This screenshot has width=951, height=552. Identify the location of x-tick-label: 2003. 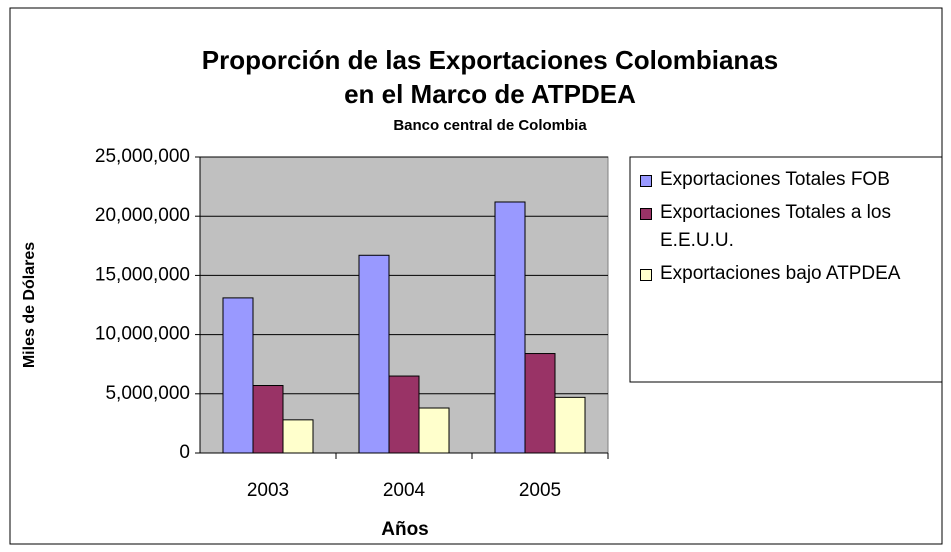
(268, 490).